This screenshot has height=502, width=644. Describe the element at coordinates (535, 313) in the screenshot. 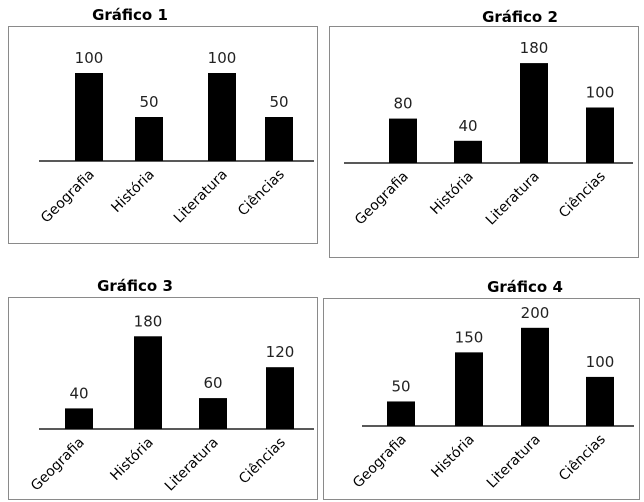

I see `data-label-literatura: 200` at that location.